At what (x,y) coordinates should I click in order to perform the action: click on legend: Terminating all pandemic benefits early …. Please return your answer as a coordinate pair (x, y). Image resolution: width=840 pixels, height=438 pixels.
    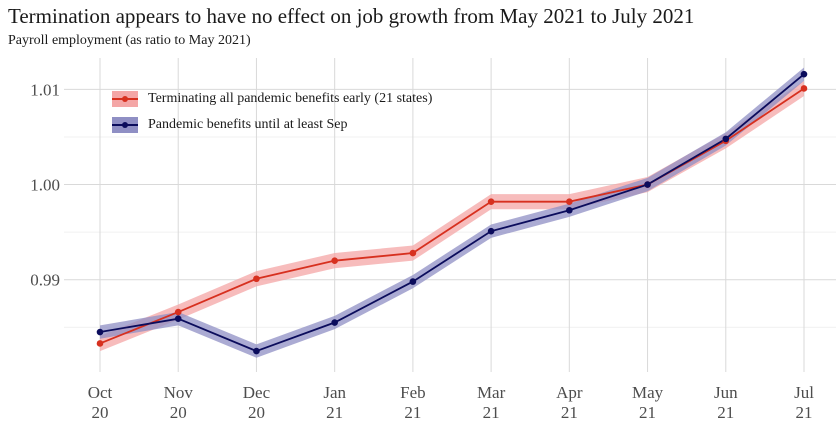
    Looking at the image, I should click on (272, 112).